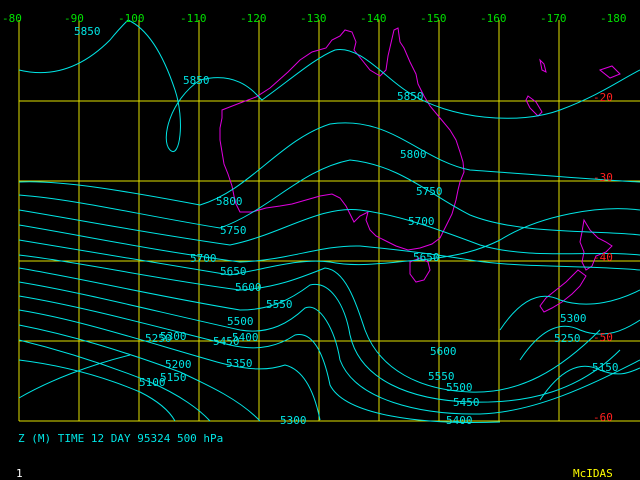 The height and width of the screenshot is (480, 640). What do you see at coordinates (178, 364) in the screenshot?
I see `contour-label: 5200` at bounding box center [178, 364].